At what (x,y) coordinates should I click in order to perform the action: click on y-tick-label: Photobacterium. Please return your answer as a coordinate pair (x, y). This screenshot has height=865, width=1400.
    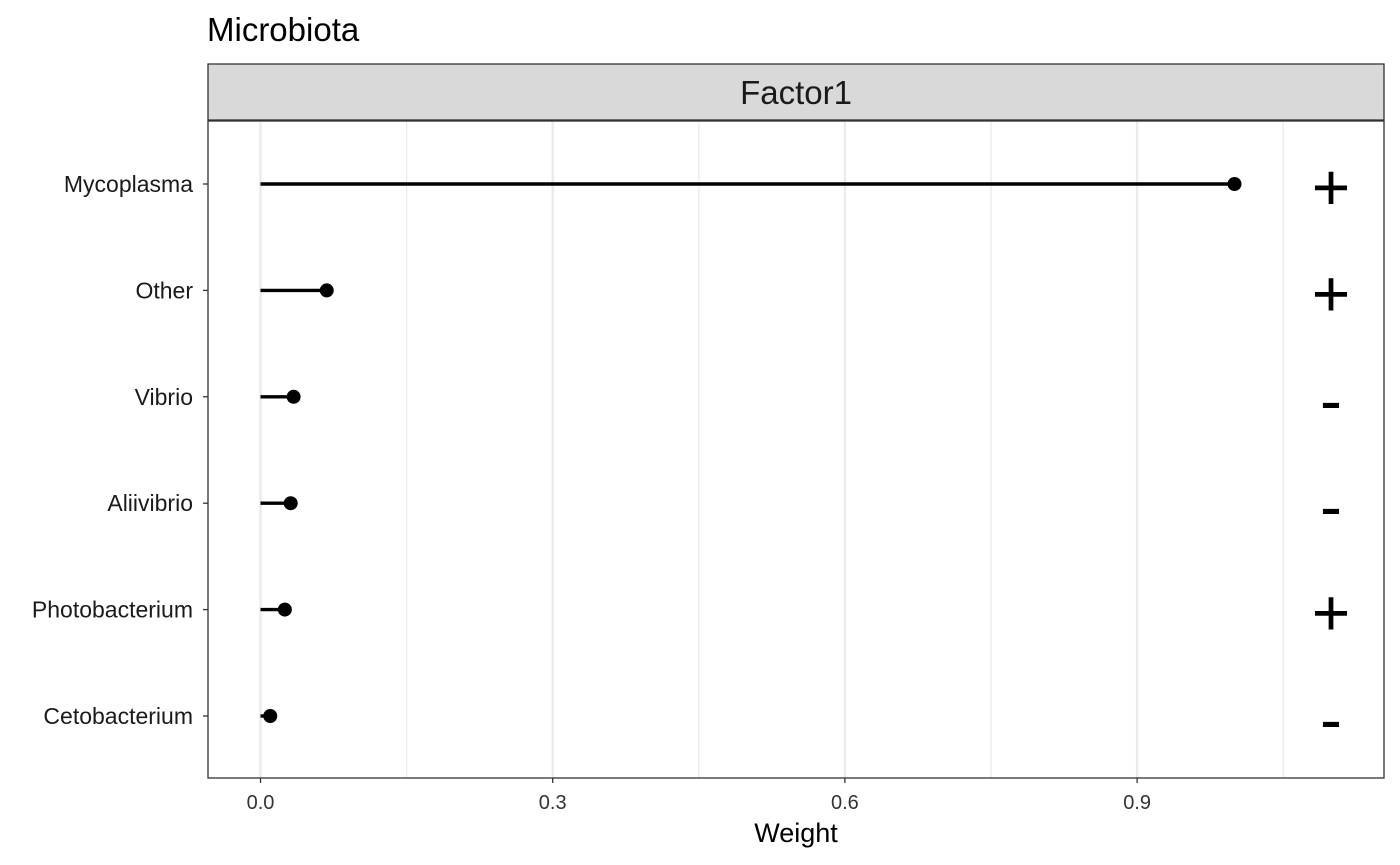
    Looking at the image, I should click on (112, 610).